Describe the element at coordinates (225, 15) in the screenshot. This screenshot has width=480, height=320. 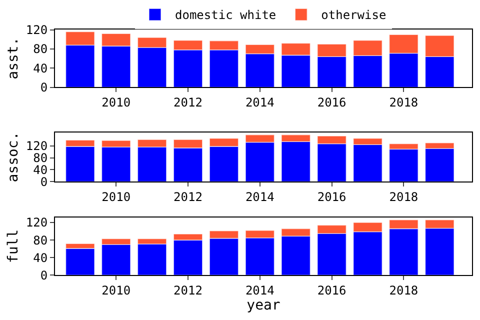
I see `legend-label: domestic white` at that location.